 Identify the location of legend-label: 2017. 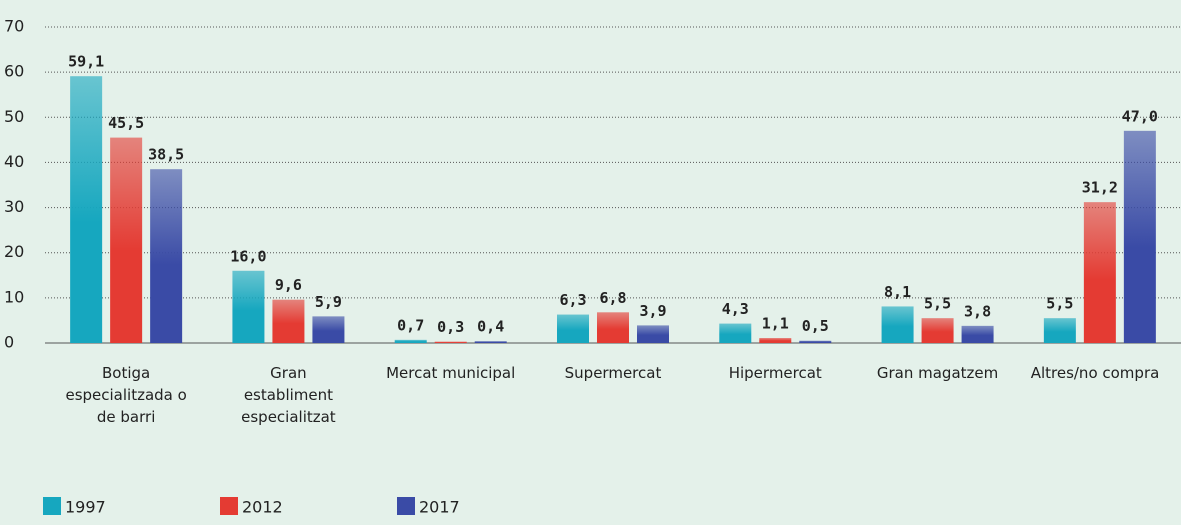
(439, 507).